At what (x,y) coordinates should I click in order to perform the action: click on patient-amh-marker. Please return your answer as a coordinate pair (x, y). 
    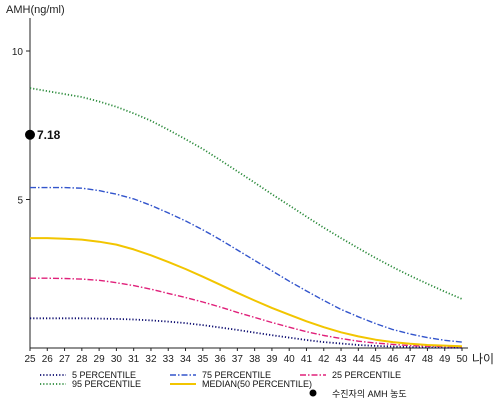
    Looking at the image, I should click on (30, 134).